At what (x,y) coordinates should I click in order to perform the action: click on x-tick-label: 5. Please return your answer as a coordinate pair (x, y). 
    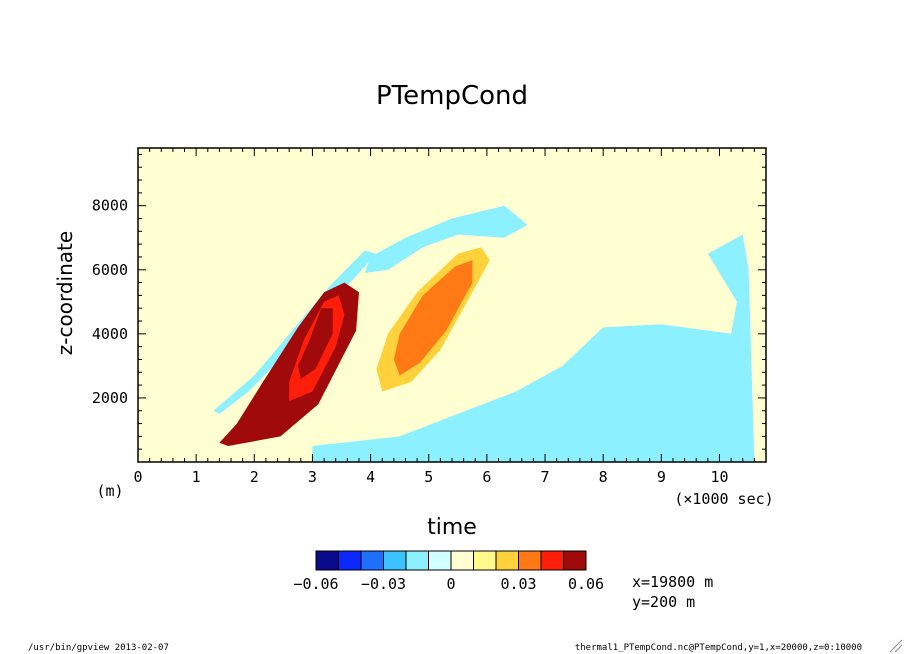
    Looking at the image, I should click on (428, 477).